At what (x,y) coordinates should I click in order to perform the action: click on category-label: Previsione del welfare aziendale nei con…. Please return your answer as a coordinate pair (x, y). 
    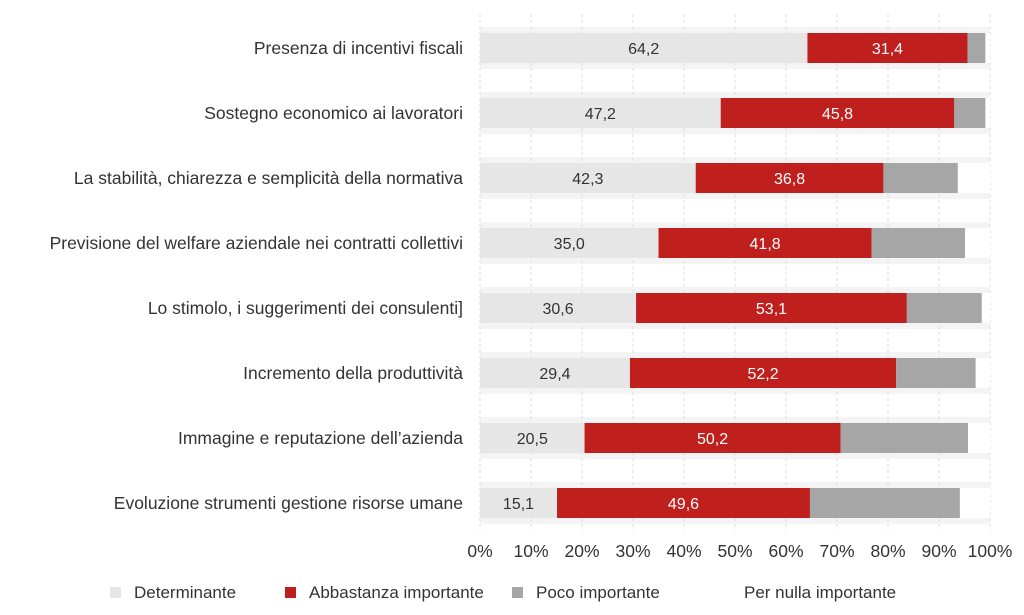
    Looking at the image, I should click on (256, 243).